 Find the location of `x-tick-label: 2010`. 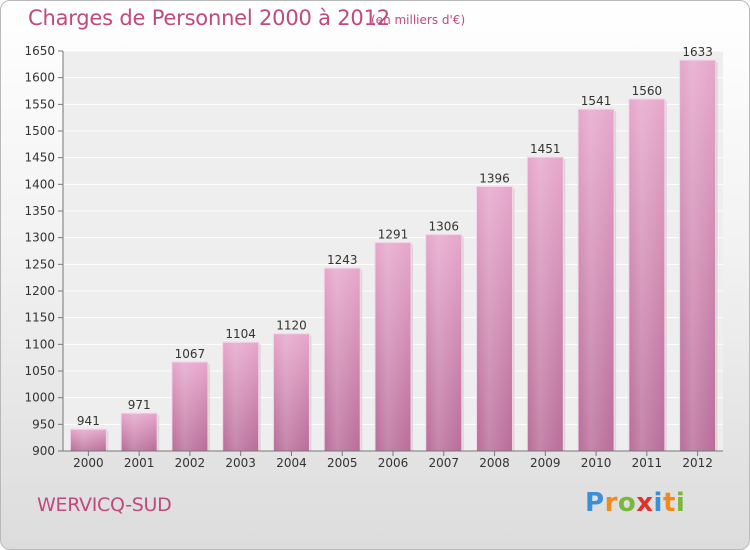

x-tick-label: 2010 is located at coordinates (596, 463).